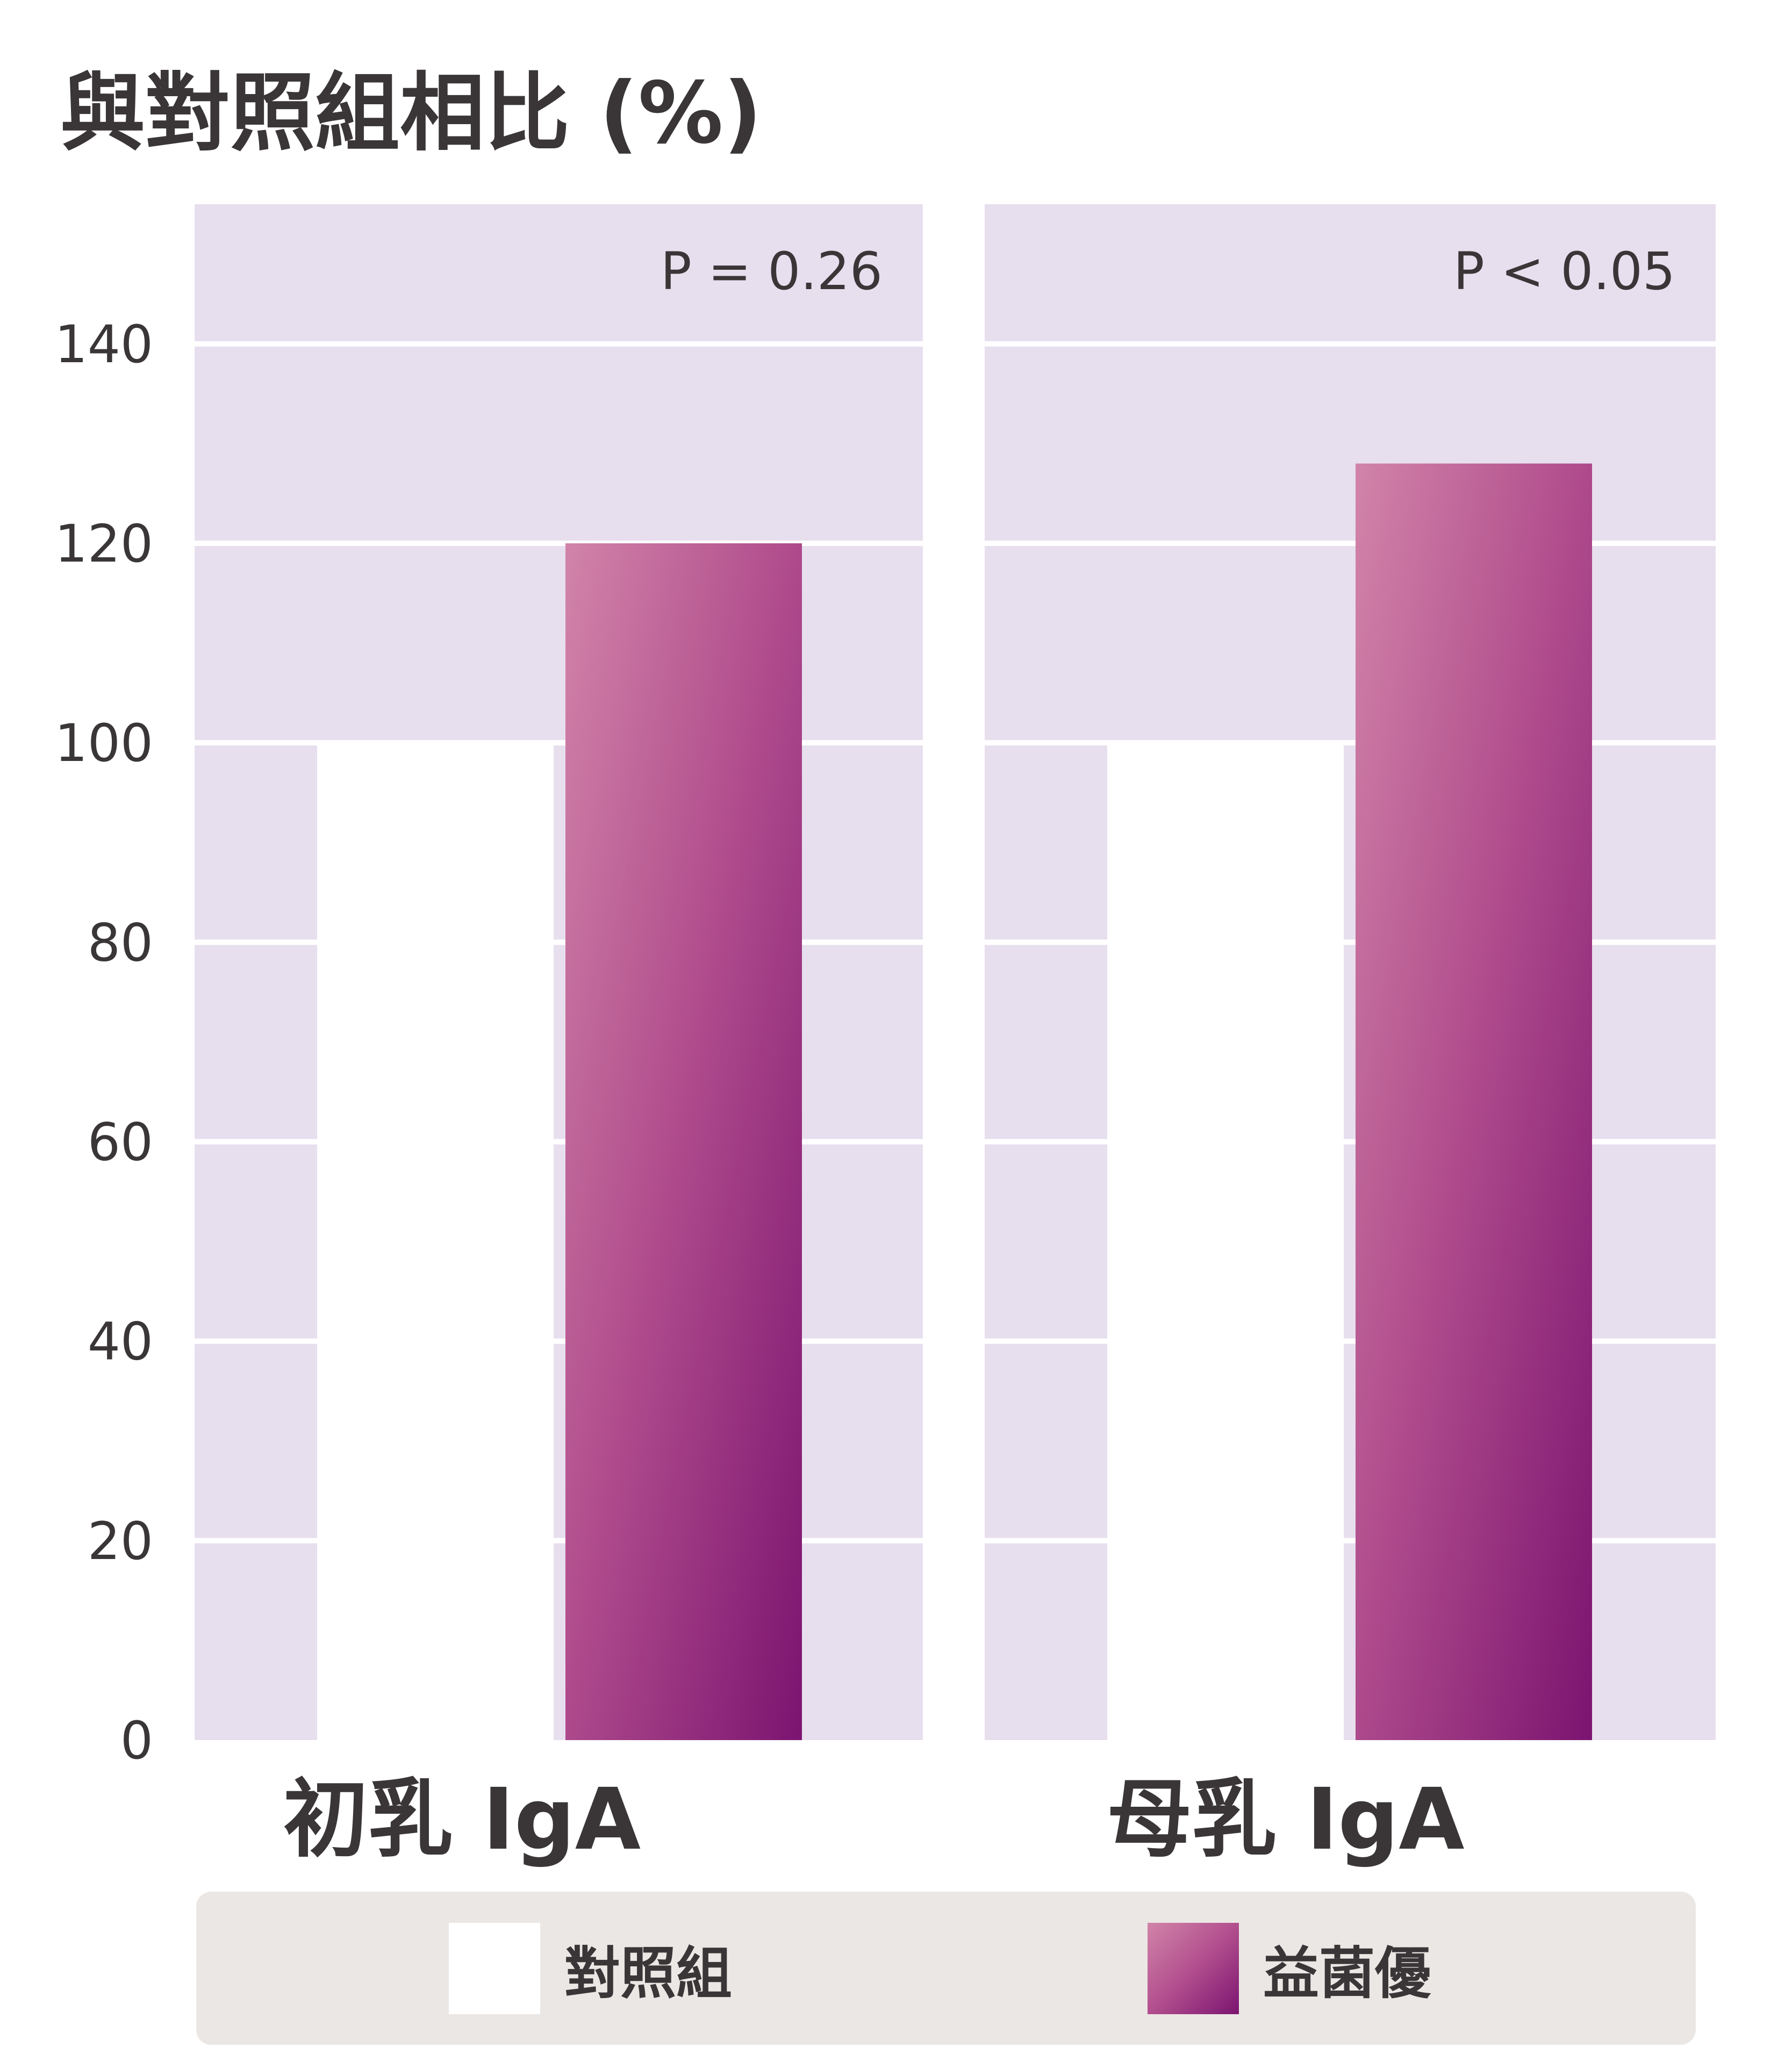 The height and width of the screenshot is (2069, 1792). I want to click on y-tick-label-120: 120, so click(104, 544).